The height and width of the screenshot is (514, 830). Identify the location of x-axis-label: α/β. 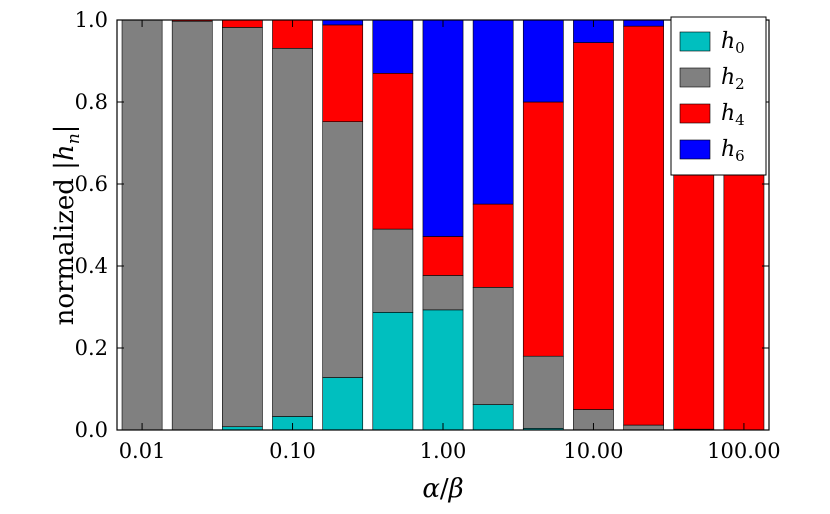
(442, 489).